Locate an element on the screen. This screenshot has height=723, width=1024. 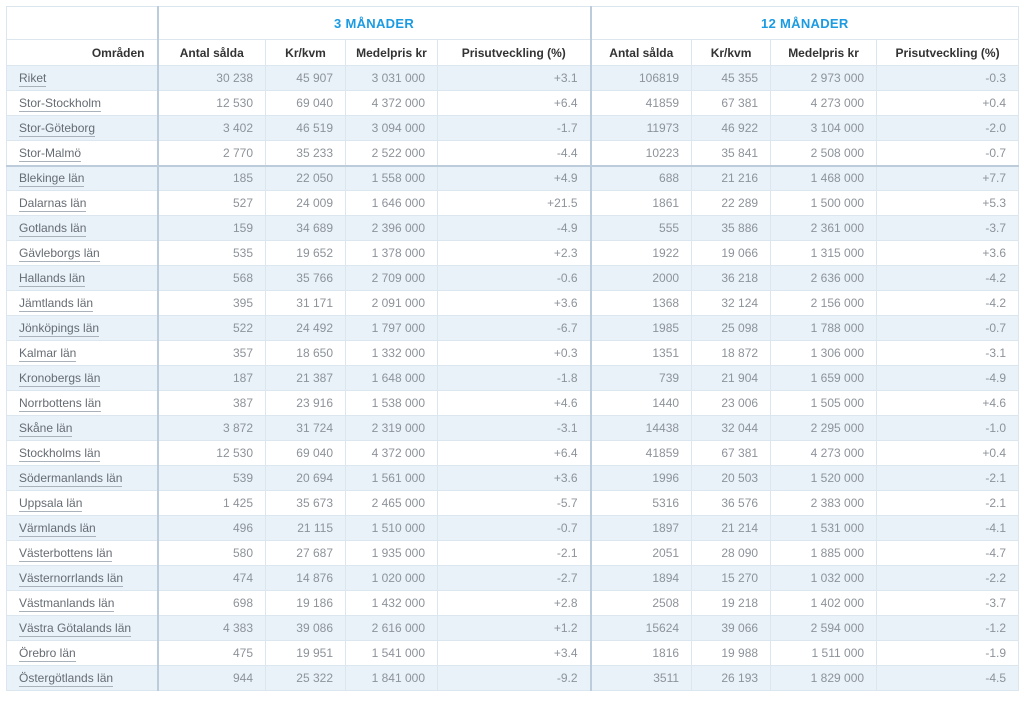
cell-medelpris-3m: 1 432 000 is located at coordinates (391, 603).